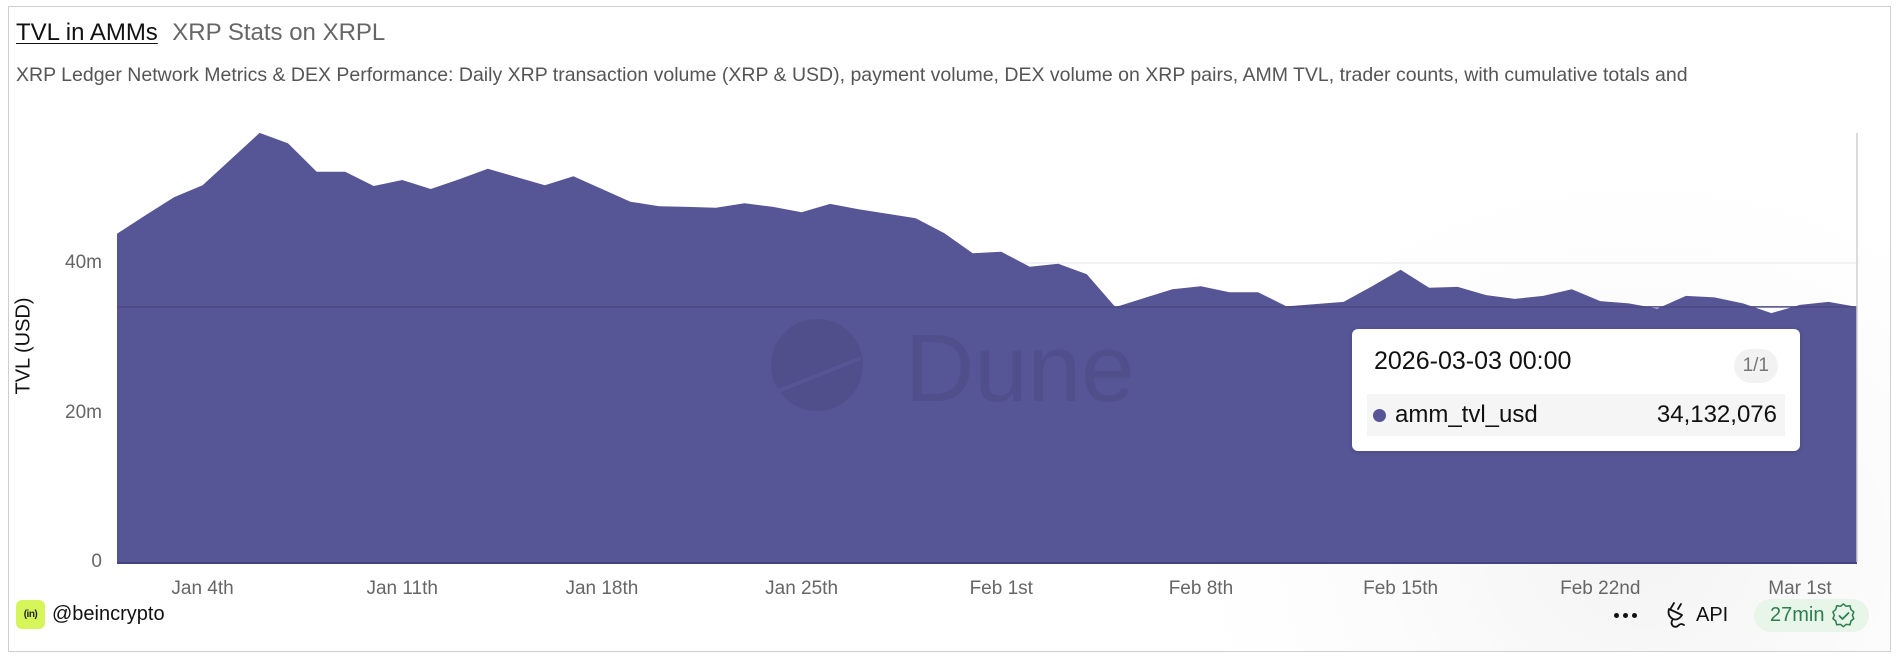 The height and width of the screenshot is (670, 1902). What do you see at coordinates (1401, 588) in the screenshot?
I see `x-tick-label: Feb 15th` at bounding box center [1401, 588].